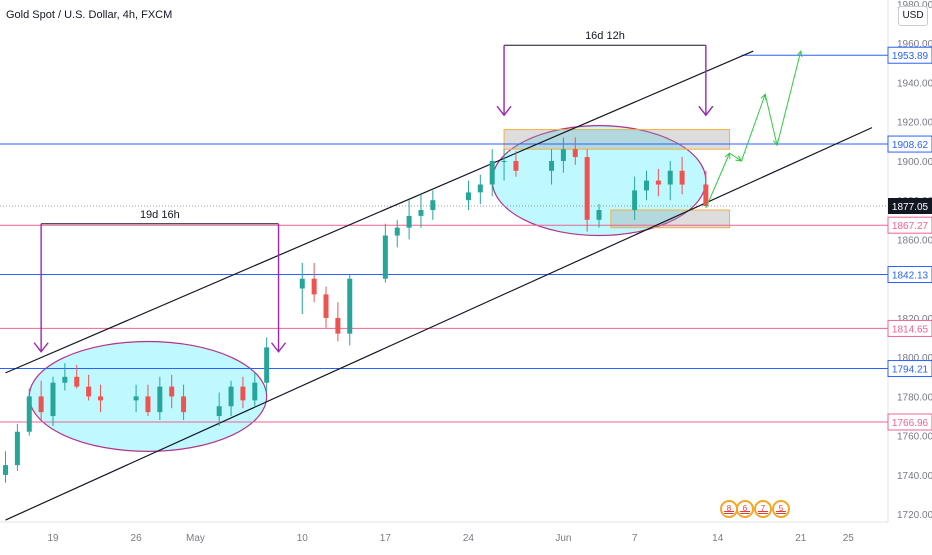  What do you see at coordinates (913, 16) in the screenshot?
I see `currency-button: USD` at bounding box center [913, 16].